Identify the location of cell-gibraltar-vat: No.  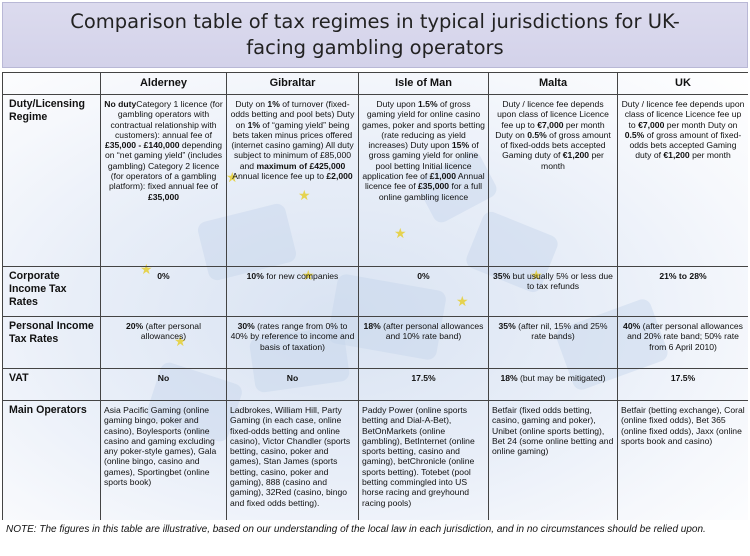
(292, 384).